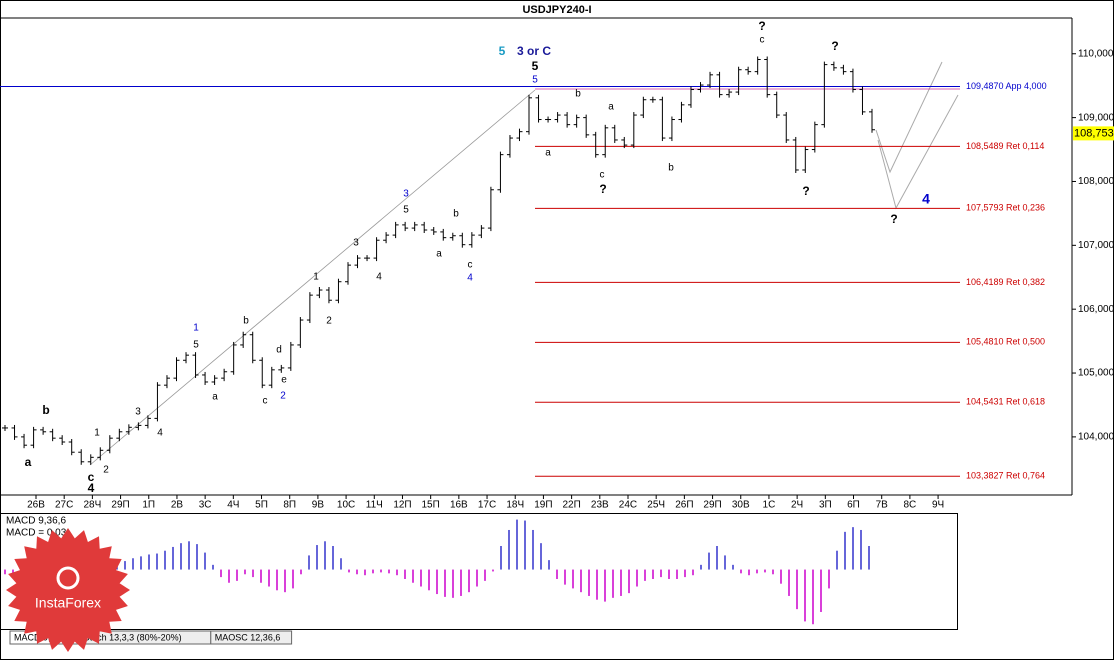 This screenshot has width=1115, height=666. Describe the element at coordinates (279, 350) in the screenshot. I see `wave-label: d` at that location.